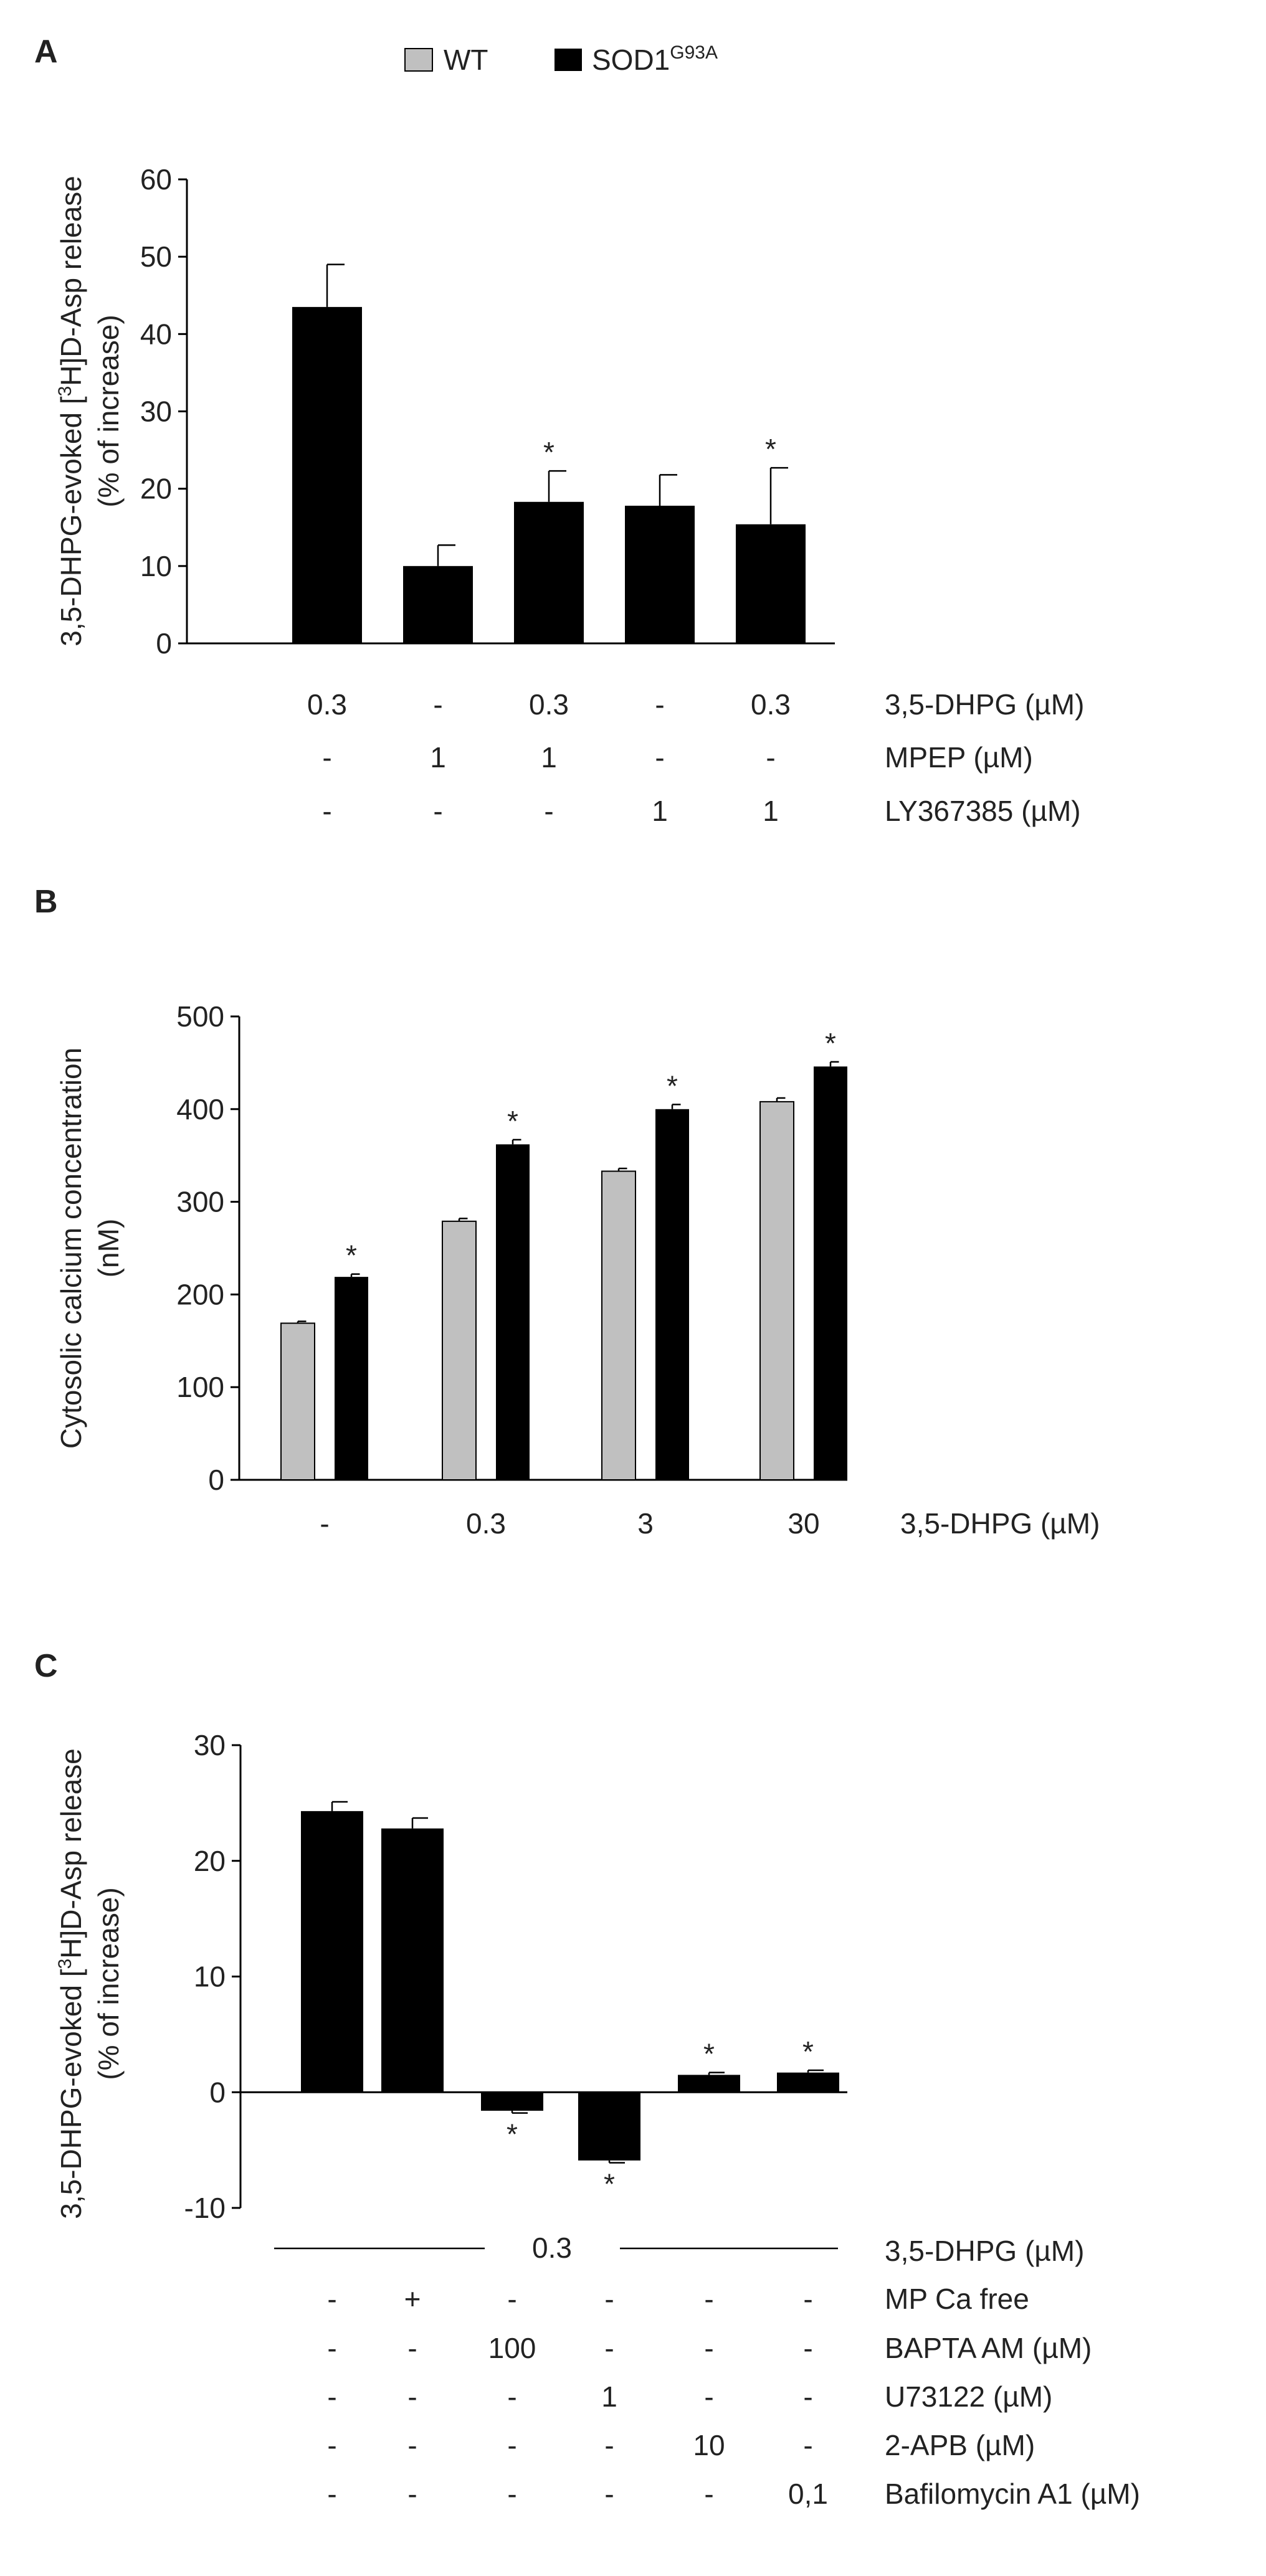 The width and height of the screenshot is (1266, 2576). I want to click on panel-c-condition-1-0: -, so click(331, 2348).